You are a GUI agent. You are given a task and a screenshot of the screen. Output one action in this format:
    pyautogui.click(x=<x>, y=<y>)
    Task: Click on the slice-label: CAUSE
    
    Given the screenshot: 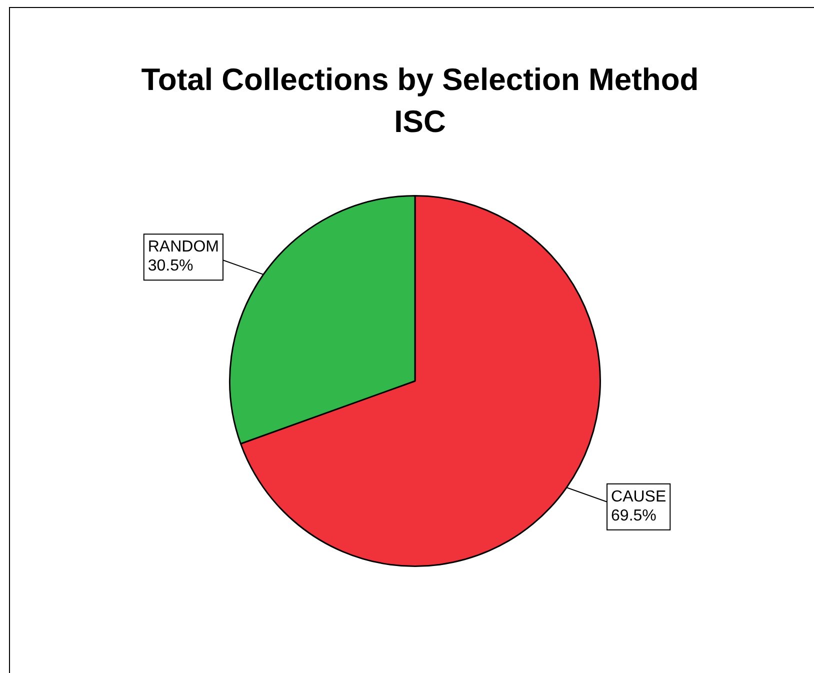 What is the action you would take?
    pyautogui.click(x=638, y=497)
    